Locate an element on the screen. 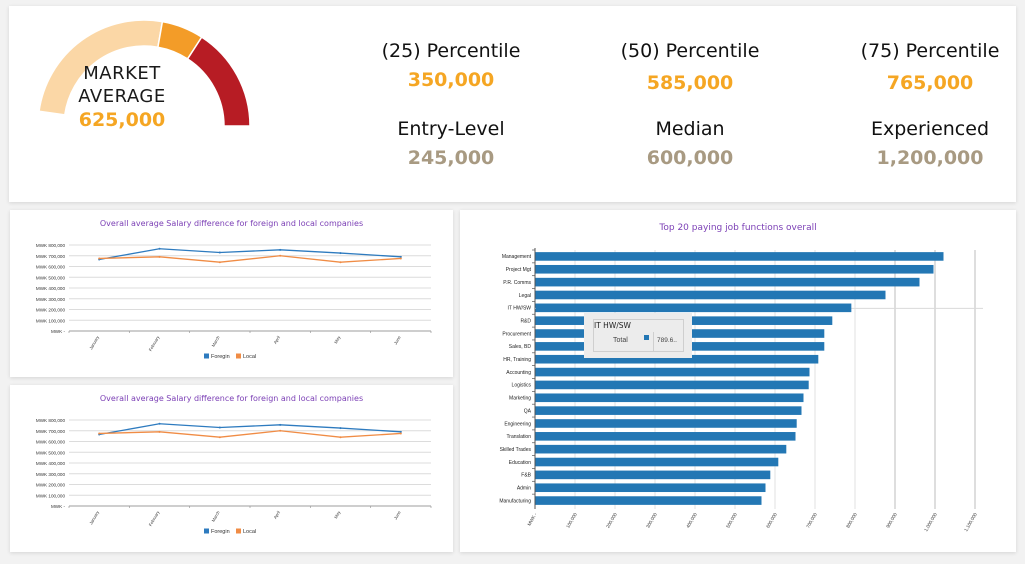  stat-label: (75) Percentile is located at coordinates (930, 51).